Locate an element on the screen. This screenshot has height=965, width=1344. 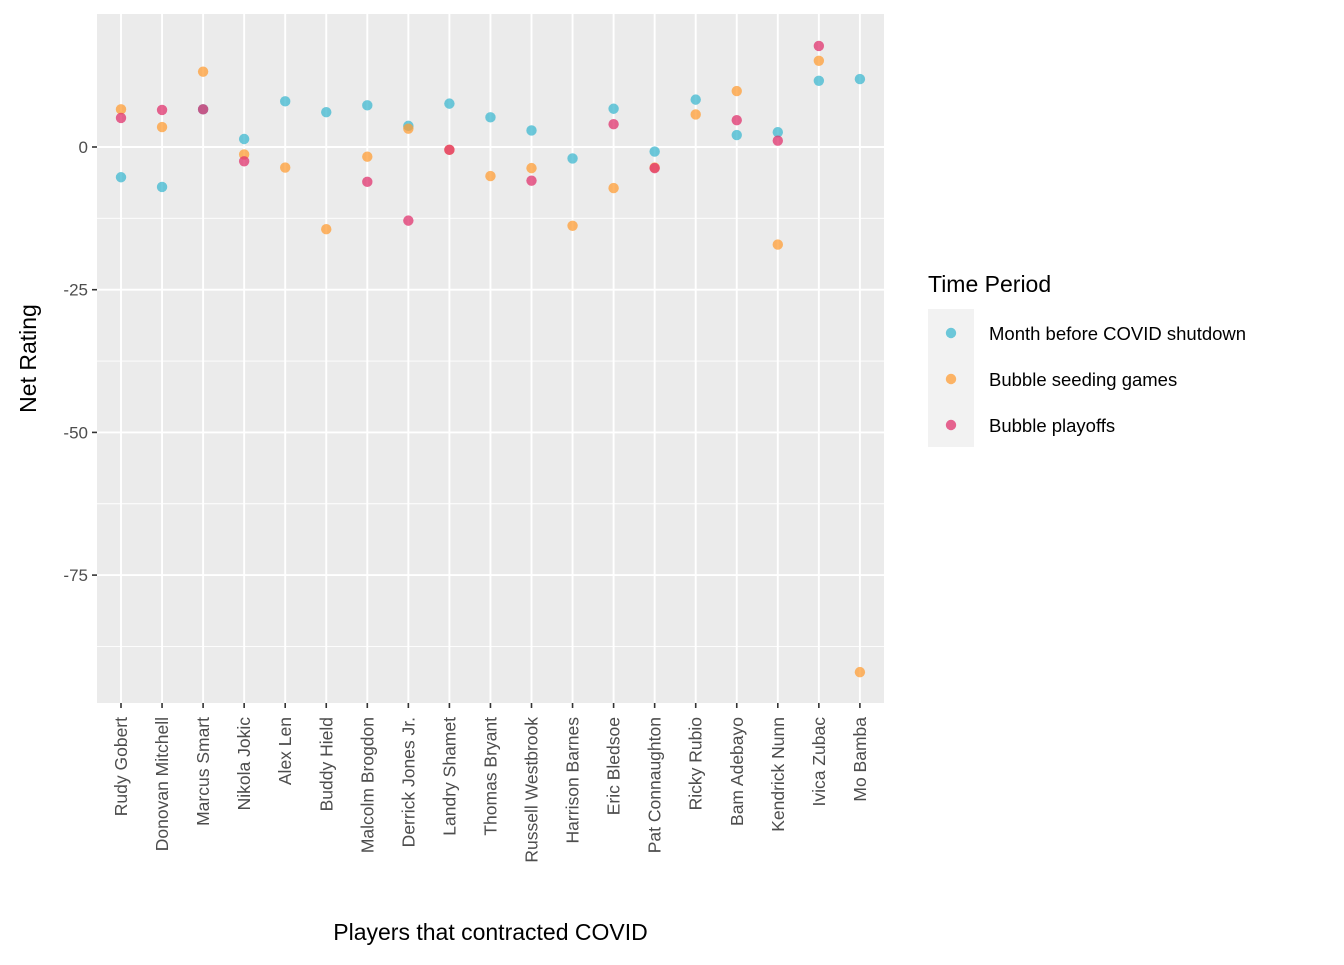
x-tick-label: Derrick Jones Jr. is located at coordinates (408, 782).